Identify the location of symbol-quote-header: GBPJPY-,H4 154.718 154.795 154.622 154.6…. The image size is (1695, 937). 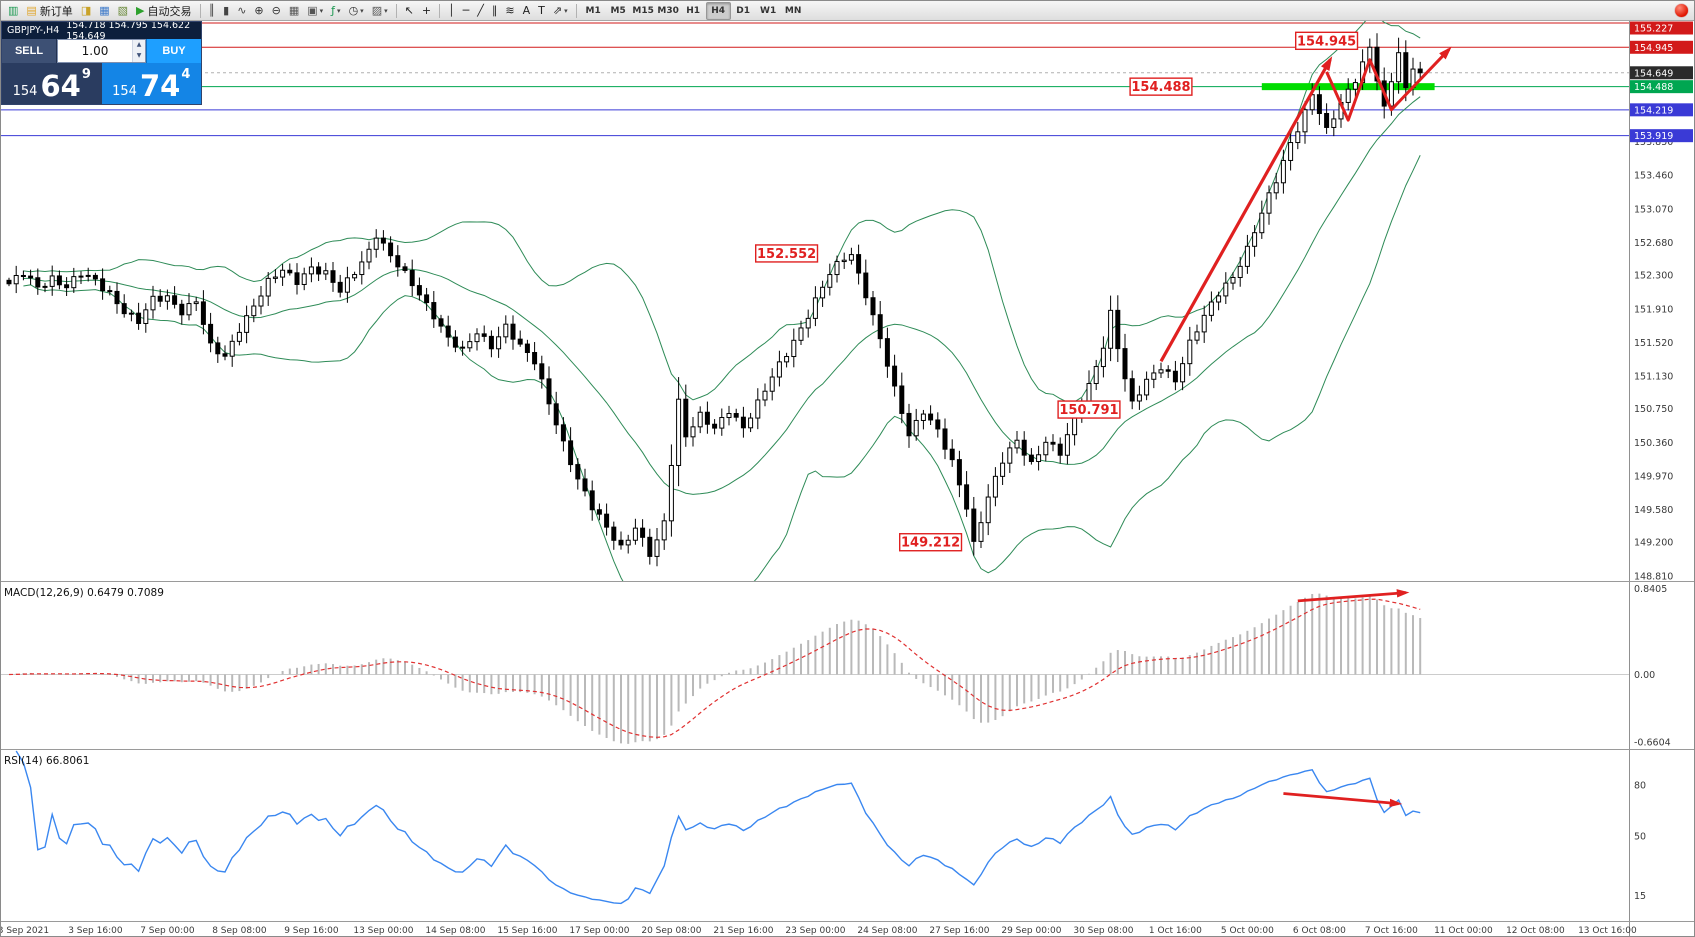
(101, 30).